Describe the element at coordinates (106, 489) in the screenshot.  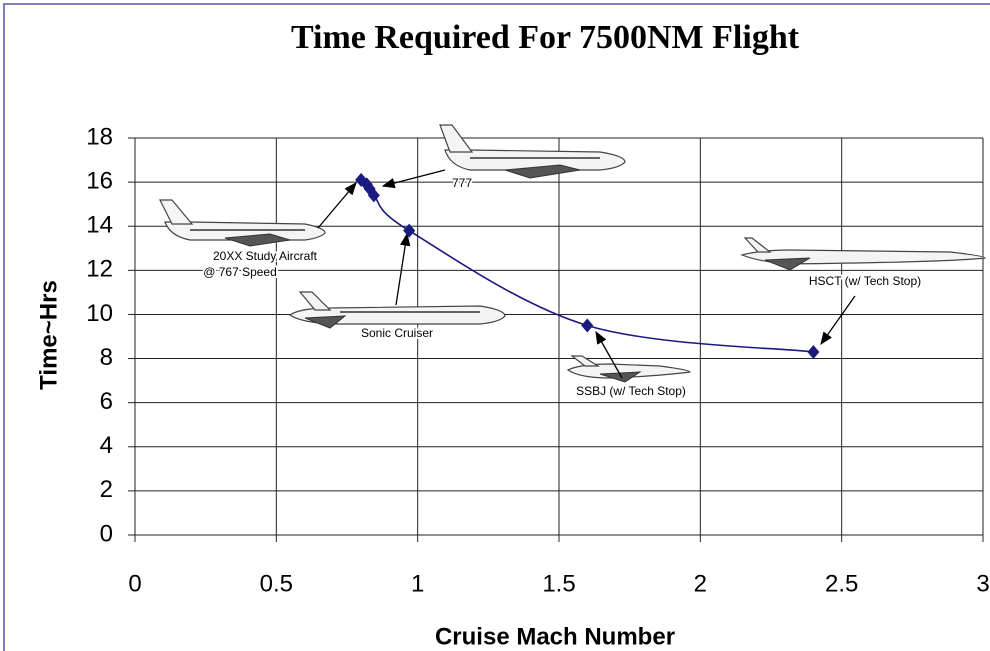
I see `y-tick-label: 2` at that location.